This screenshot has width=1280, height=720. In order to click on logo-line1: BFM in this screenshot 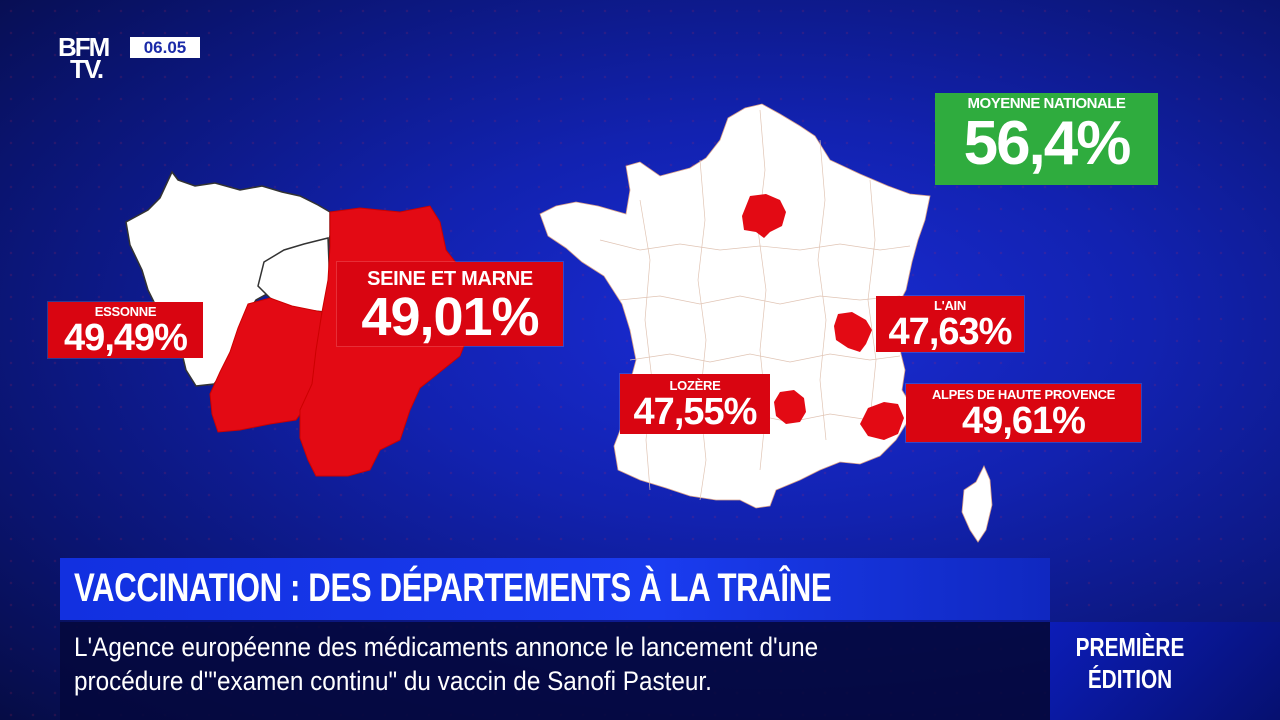, I will do `click(84, 47)`.